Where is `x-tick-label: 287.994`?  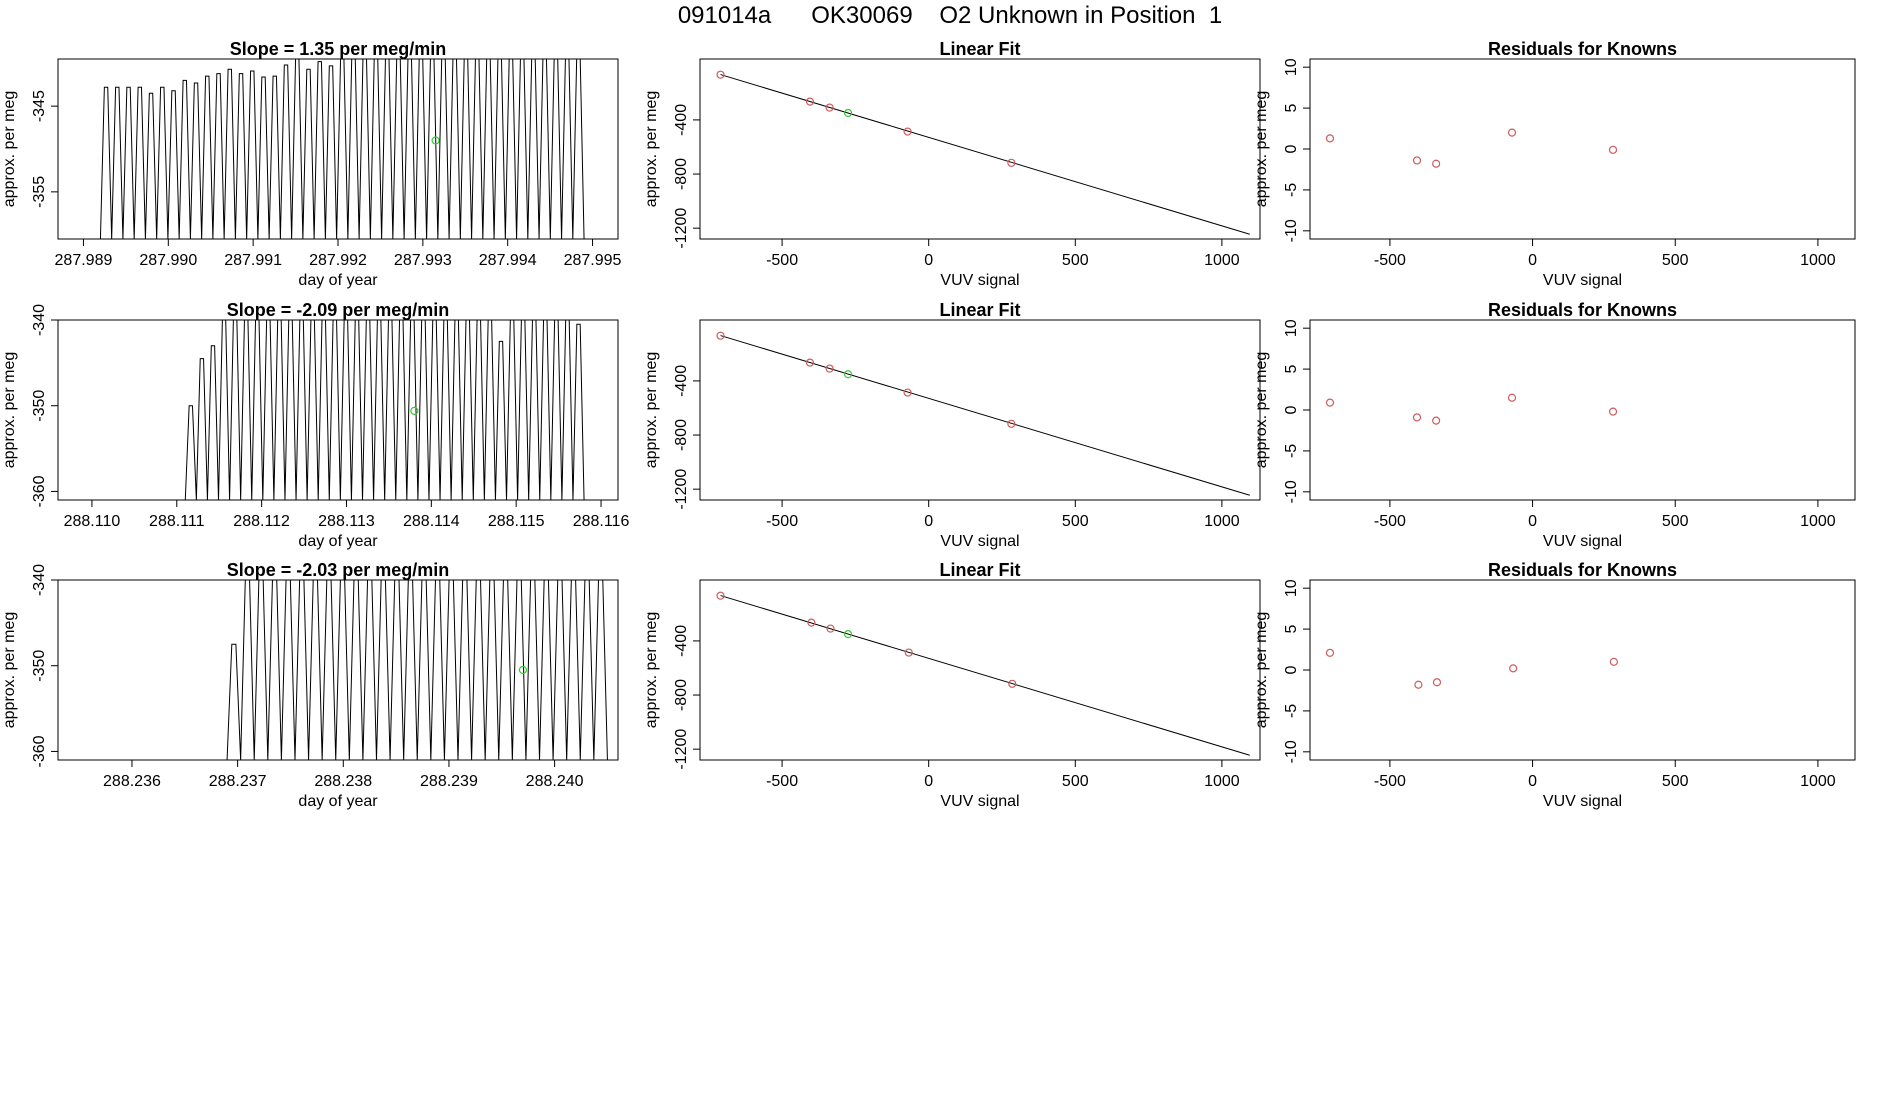 x-tick-label: 287.994 is located at coordinates (508, 260).